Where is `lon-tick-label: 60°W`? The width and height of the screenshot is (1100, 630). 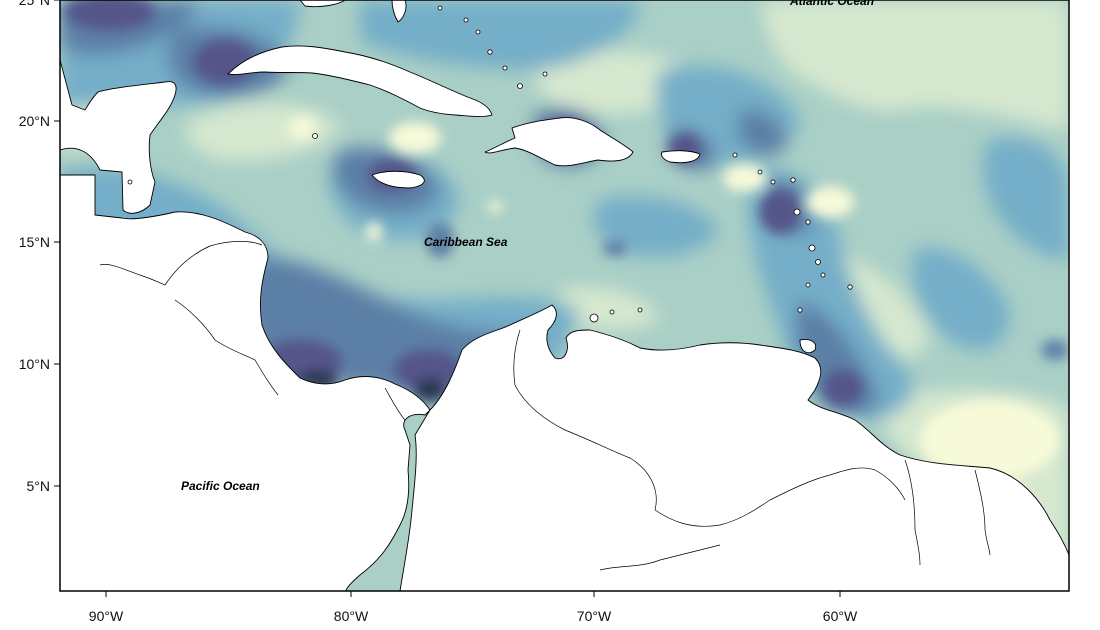 lon-tick-label: 60°W is located at coordinates (840, 616).